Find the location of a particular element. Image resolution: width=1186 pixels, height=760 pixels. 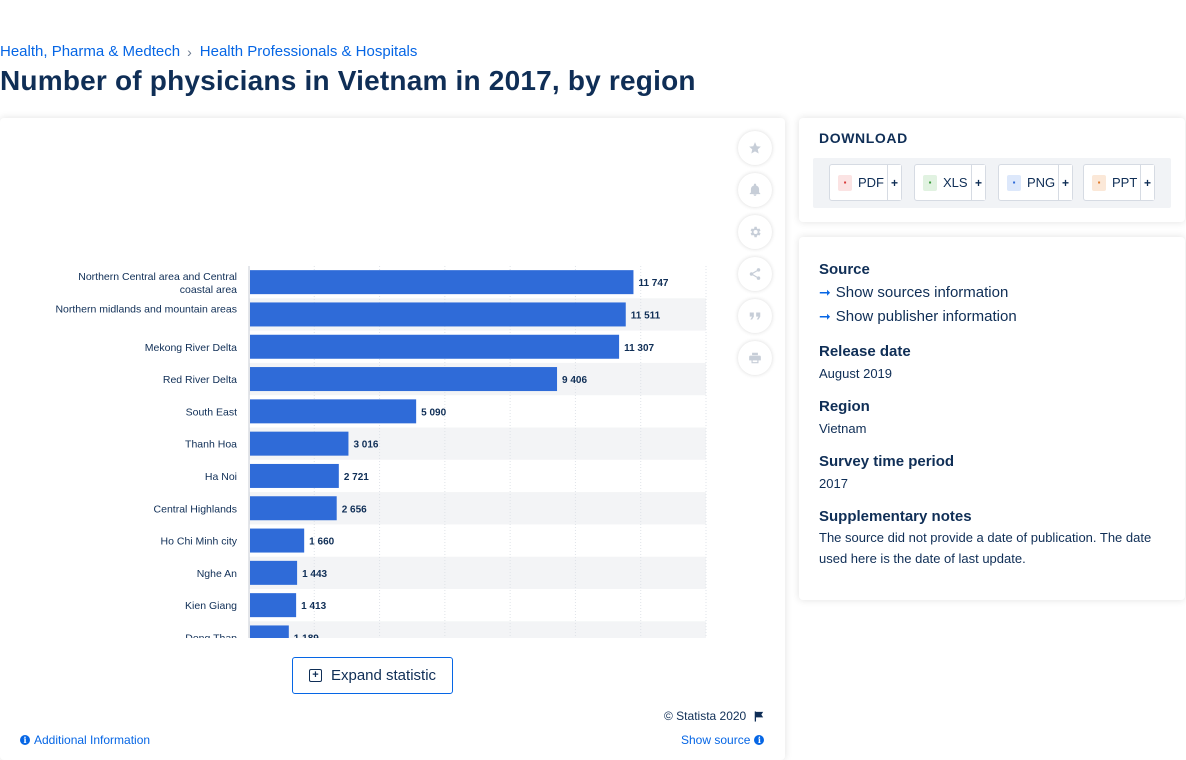

plus-square-icon: + is located at coordinates (315, 675).